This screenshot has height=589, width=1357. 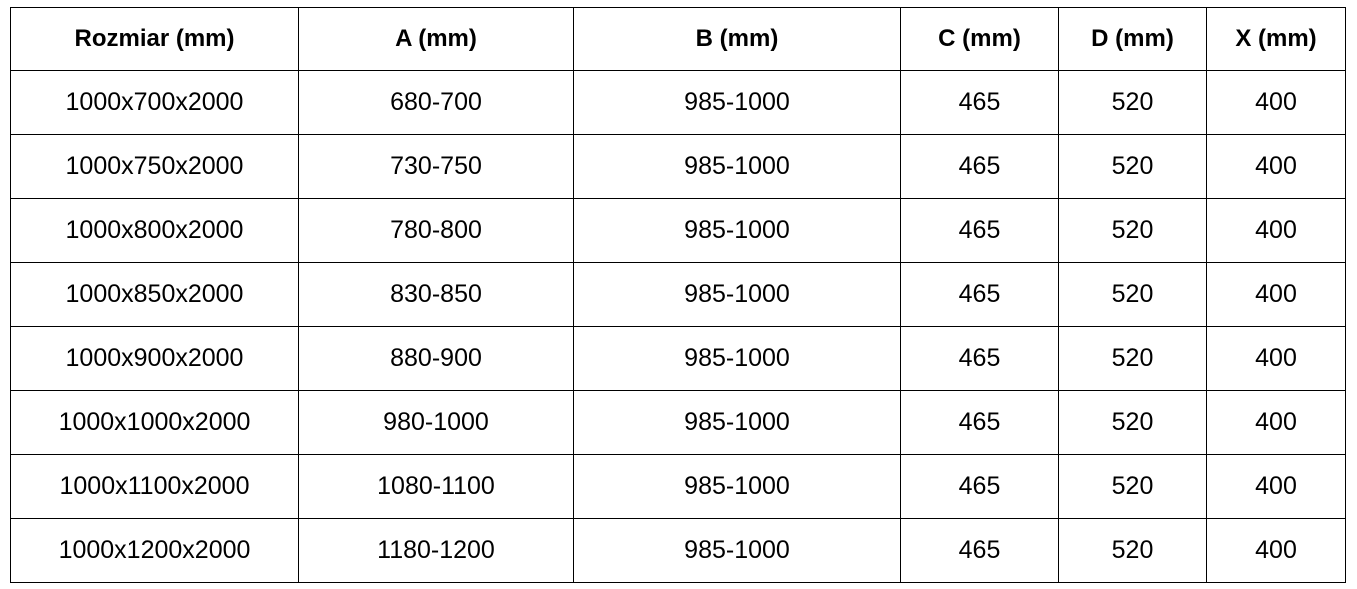 What do you see at coordinates (154, 294) in the screenshot?
I see `cell-size: 1000x850x2000` at bounding box center [154, 294].